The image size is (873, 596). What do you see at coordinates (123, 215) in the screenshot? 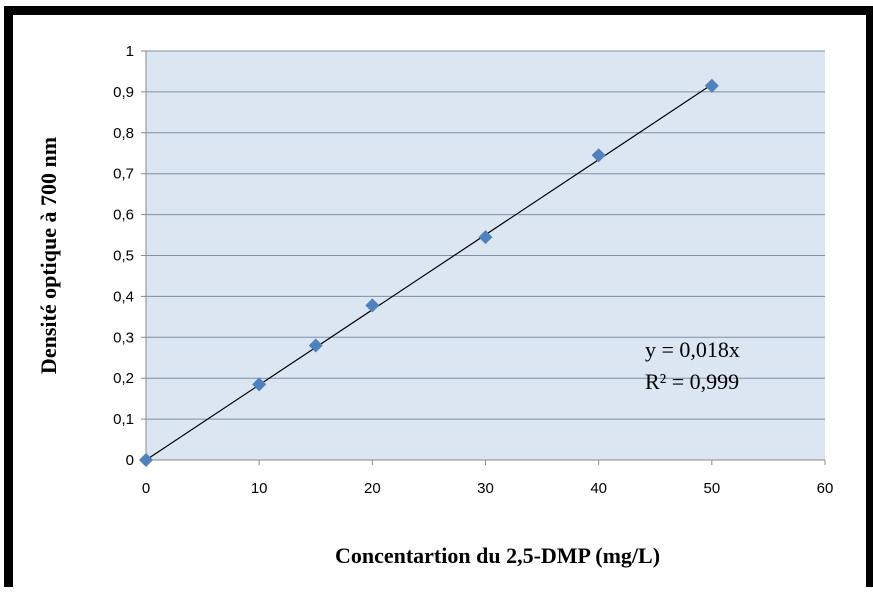
I see `y-tick-label: 0,6` at bounding box center [123, 215].